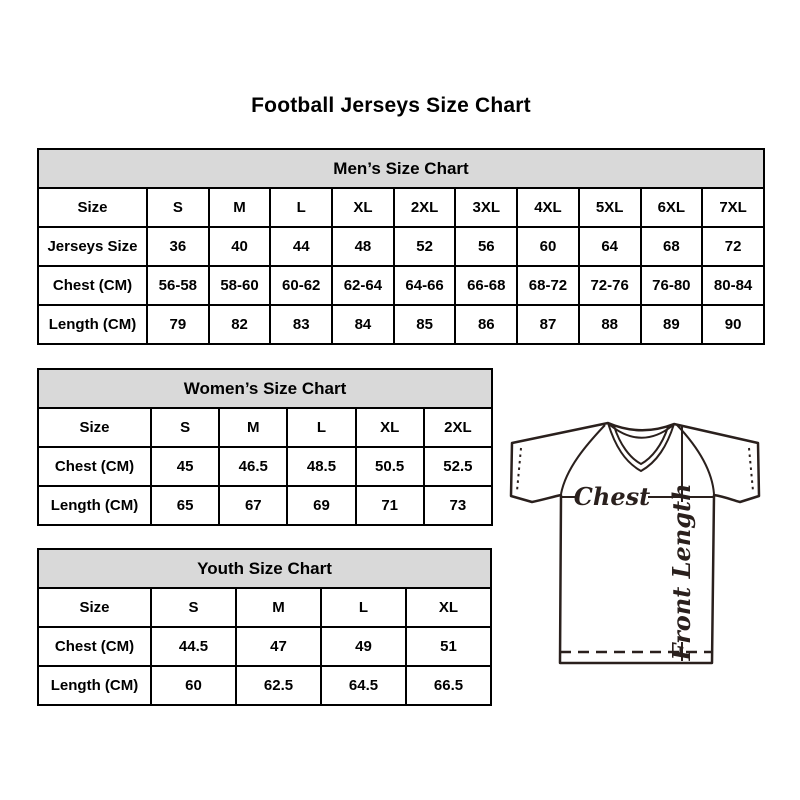  I want to click on value-cell: 44.5, so click(193, 646).